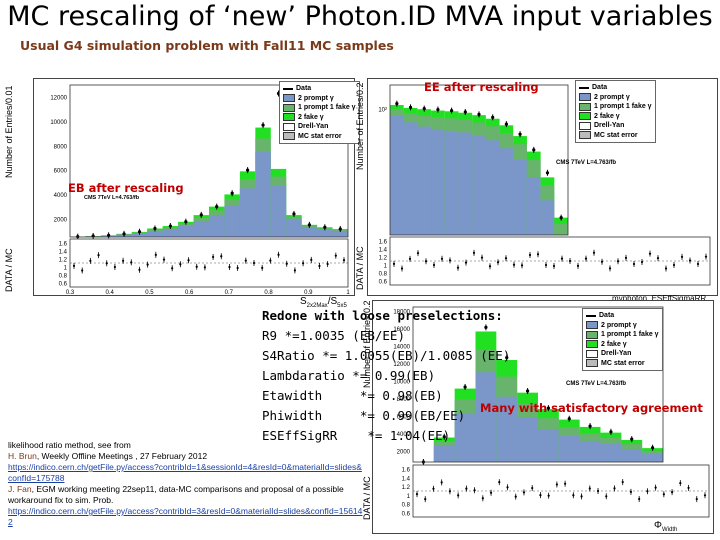 This screenshot has width=720, height=540. I want to click on ratio-tick-label: 1.2, so click(383, 259).